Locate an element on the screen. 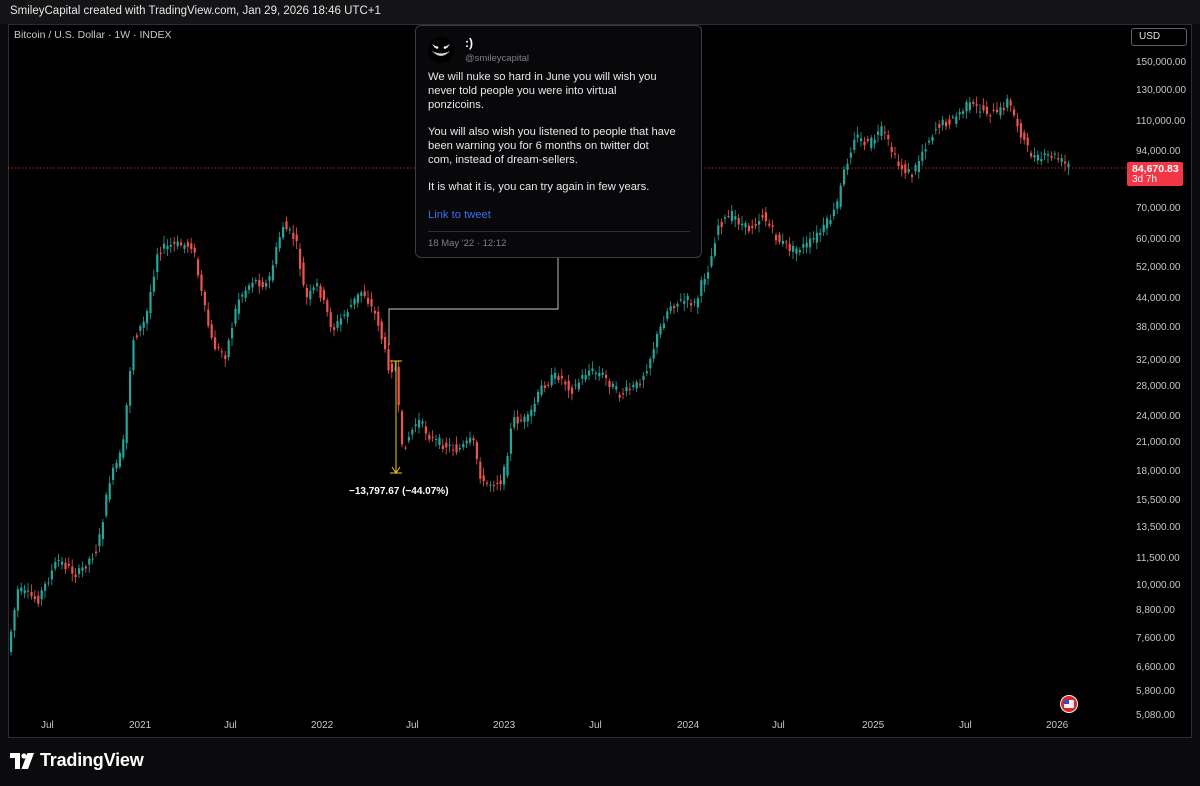 Image resolution: width=1200 pixels, height=786 pixels. price-axis-tick: 44,000.00 is located at coordinates (1158, 298).